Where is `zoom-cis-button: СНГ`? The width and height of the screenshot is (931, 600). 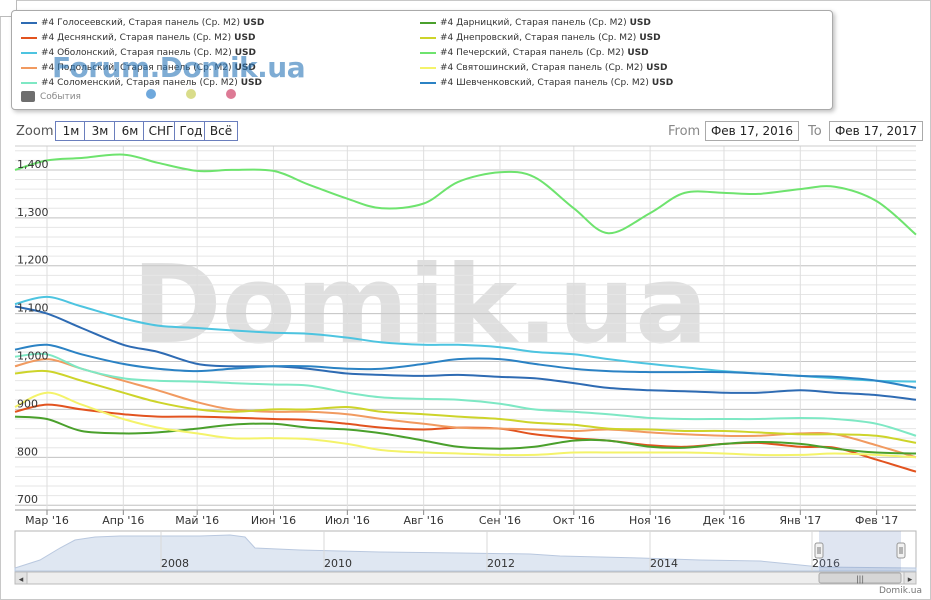 zoom-cis-button: СНГ is located at coordinates (161, 131).